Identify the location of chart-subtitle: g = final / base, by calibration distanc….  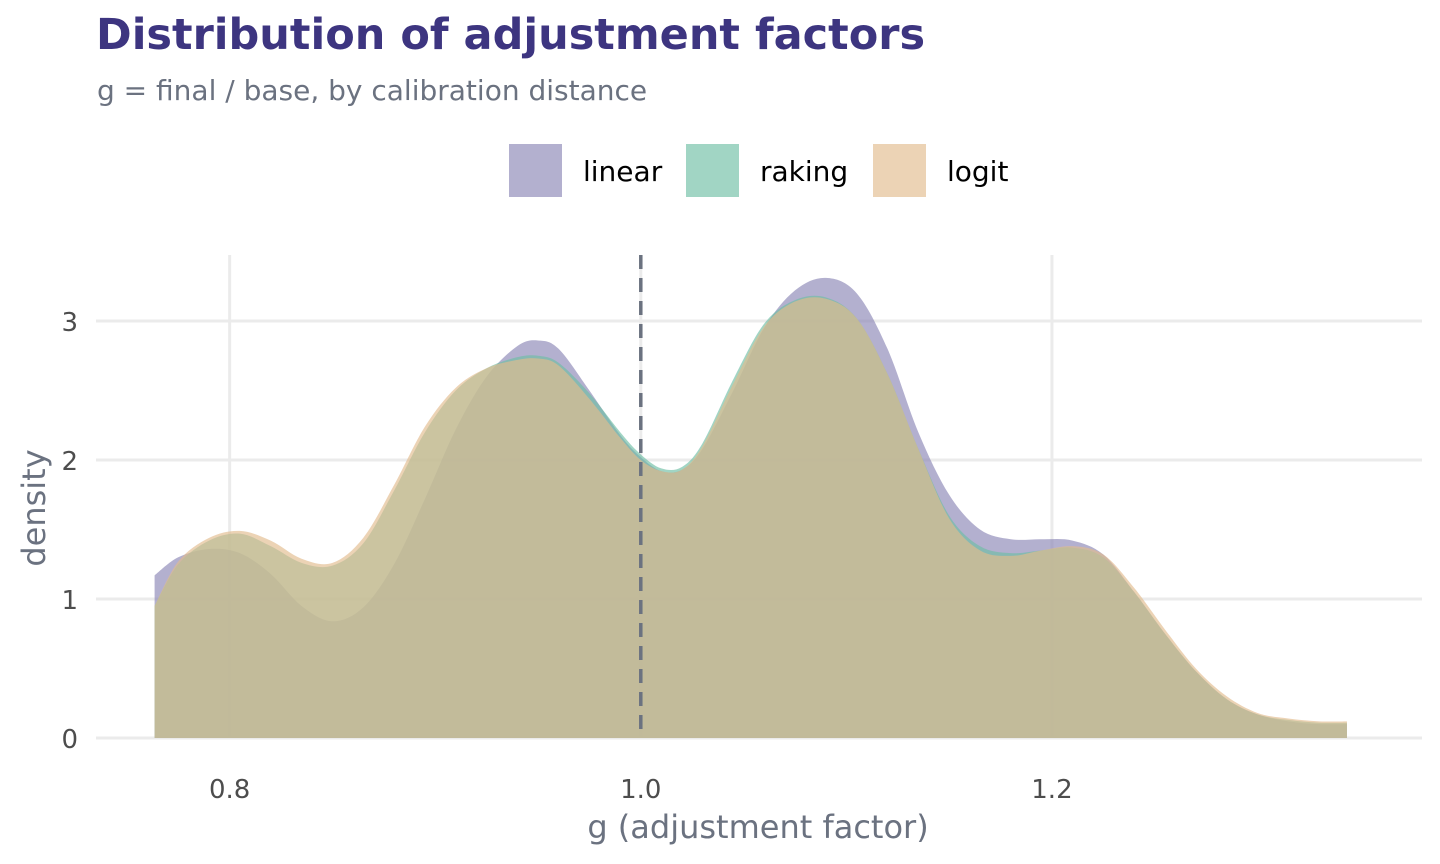
(372, 90).